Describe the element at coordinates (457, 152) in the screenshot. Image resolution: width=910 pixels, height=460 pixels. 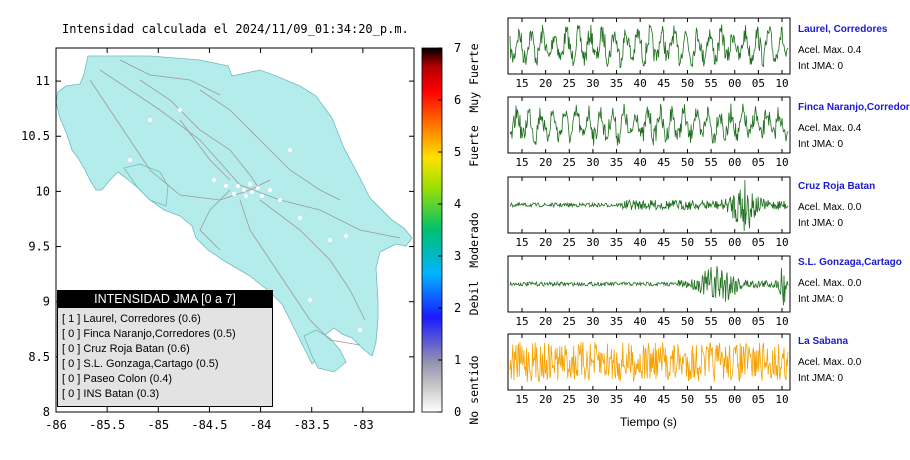
I see `colorbar-tick-label: 5` at that location.